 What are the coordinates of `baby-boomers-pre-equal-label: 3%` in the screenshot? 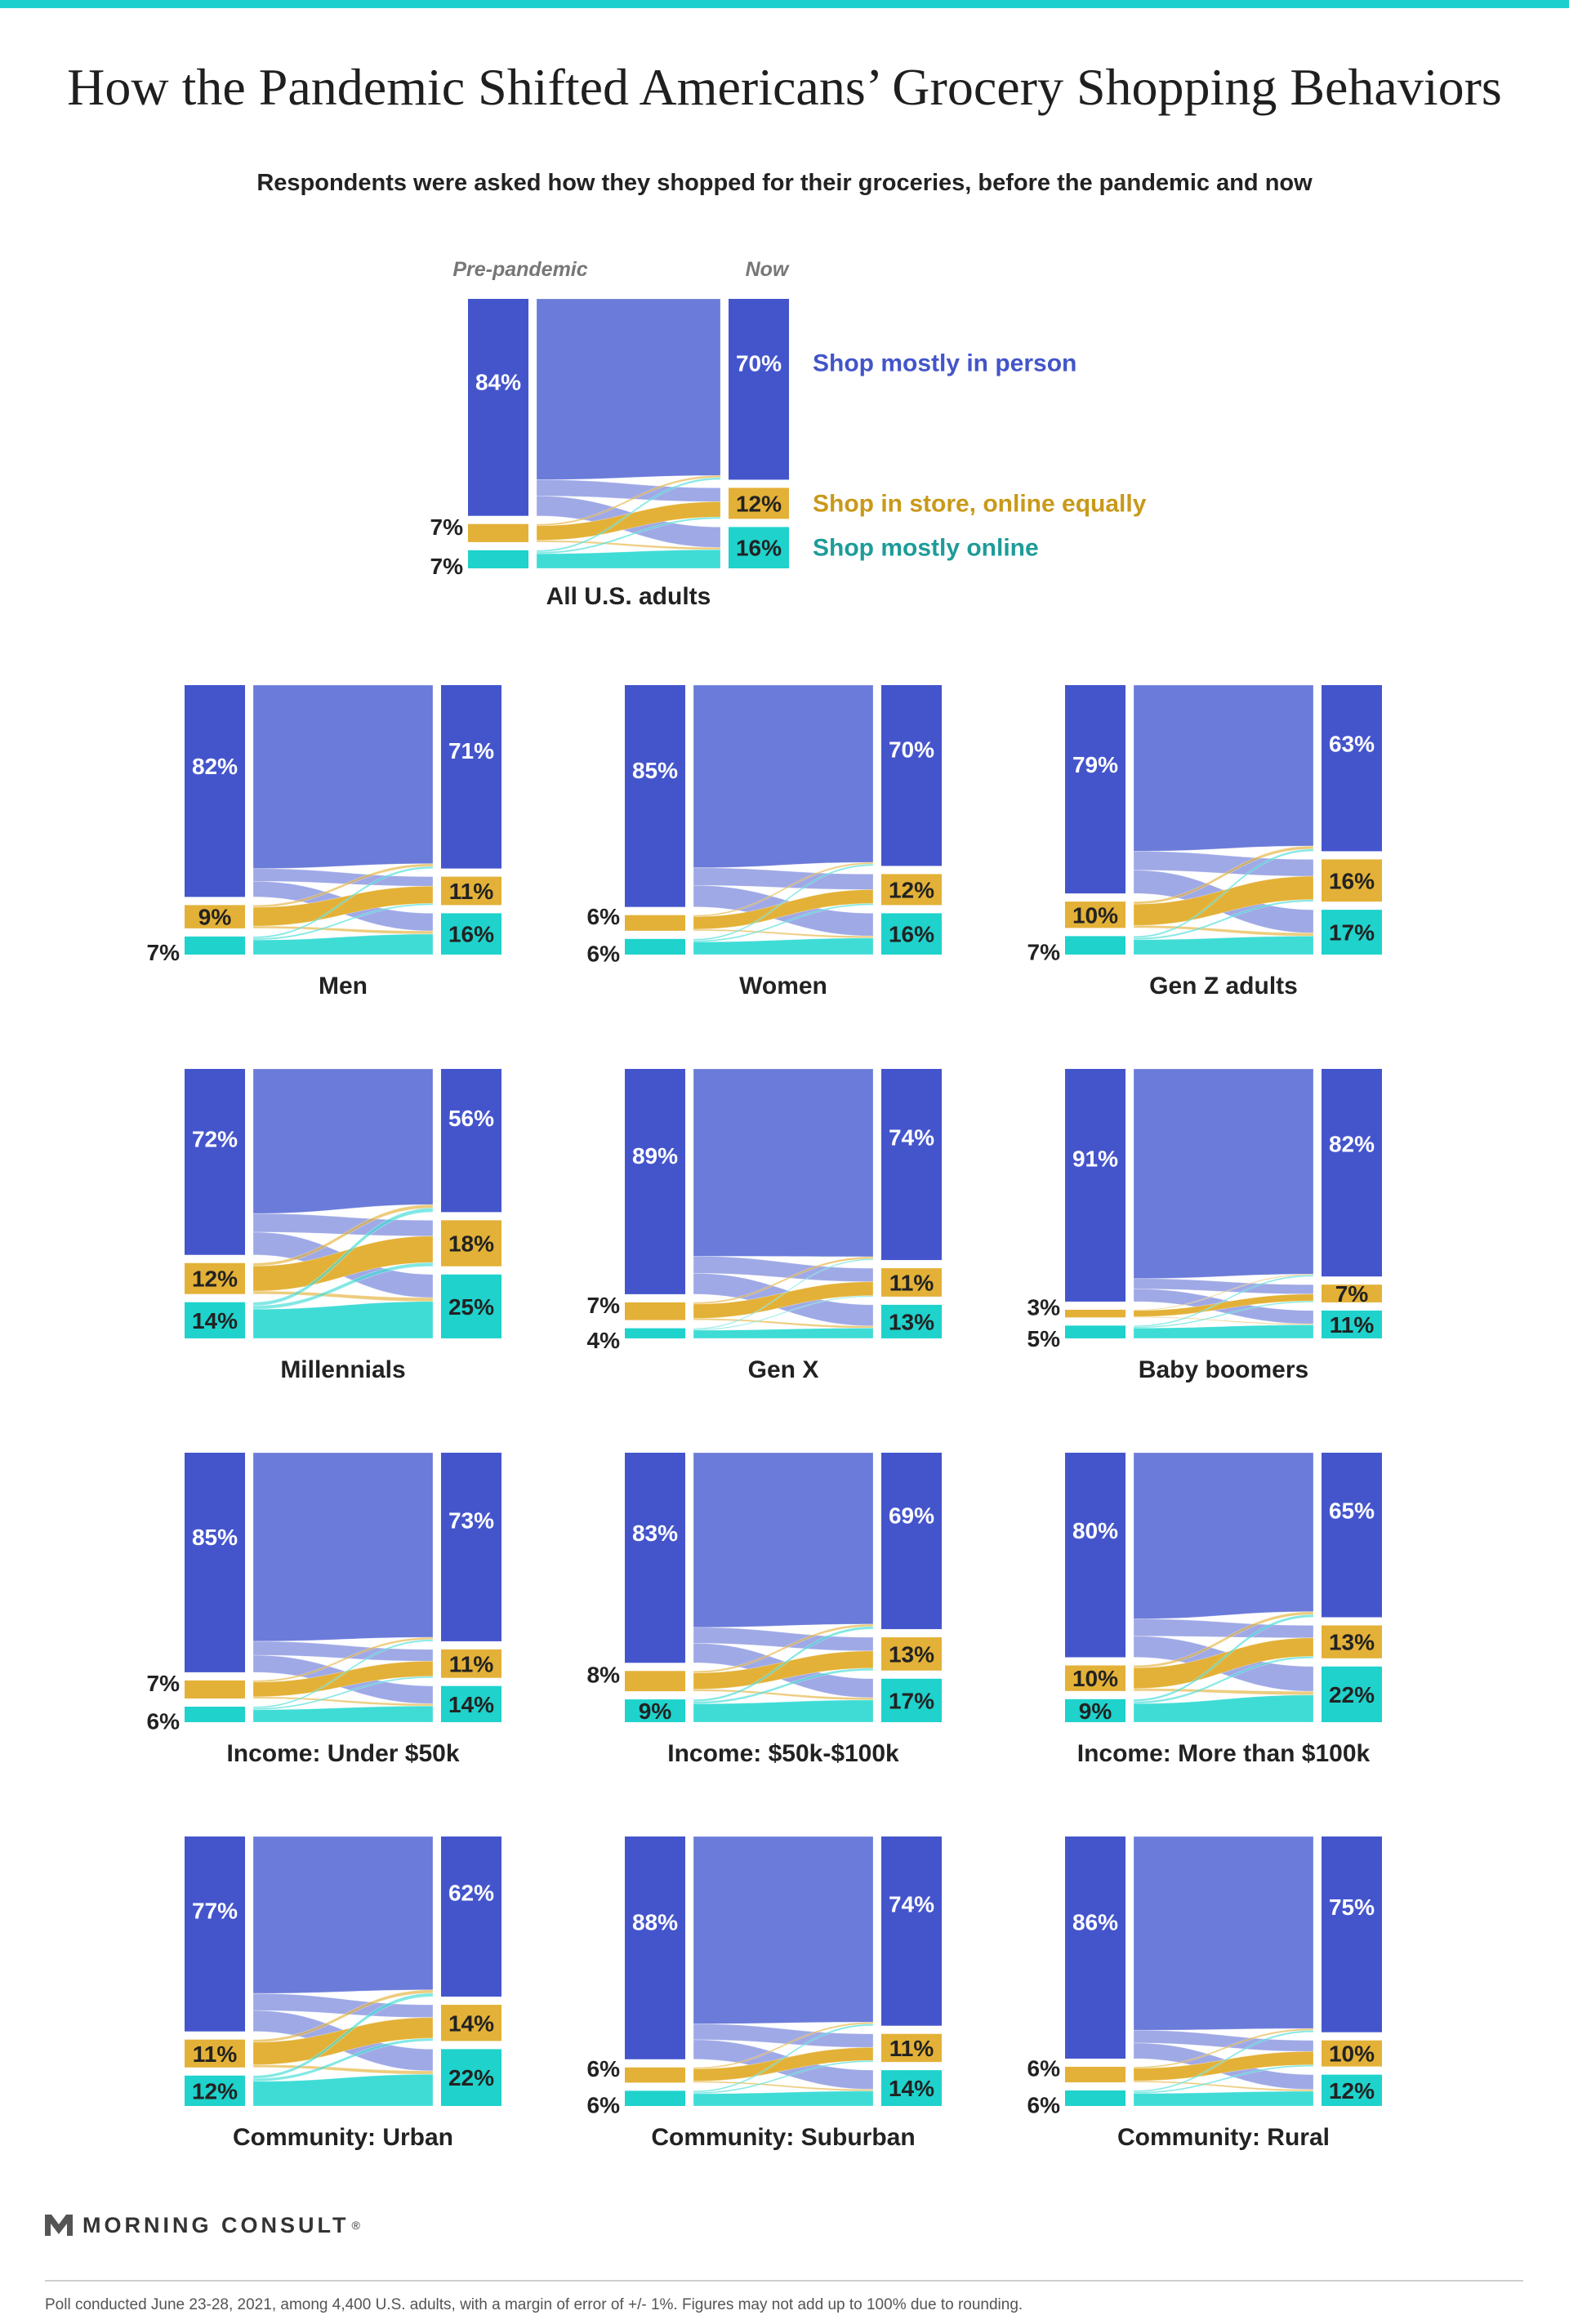 It's located at (1044, 1307).